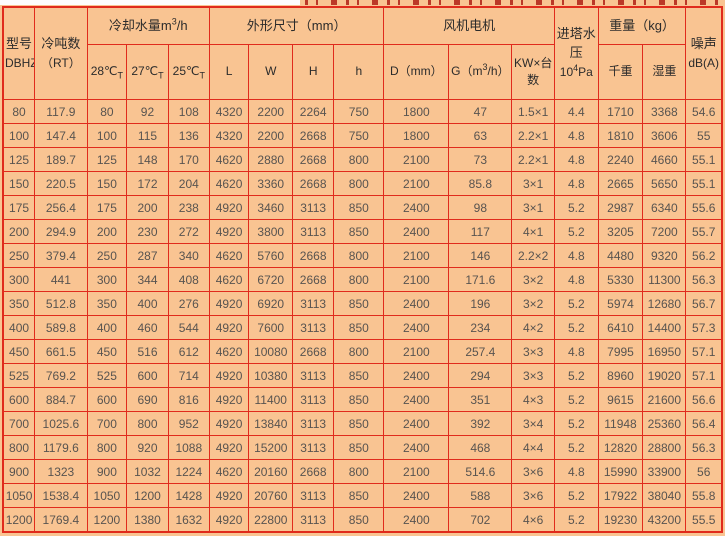 The width and height of the screenshot is (725, 536). I want to click on cell-fan-kw: 2.2×2, so click(533, 255).